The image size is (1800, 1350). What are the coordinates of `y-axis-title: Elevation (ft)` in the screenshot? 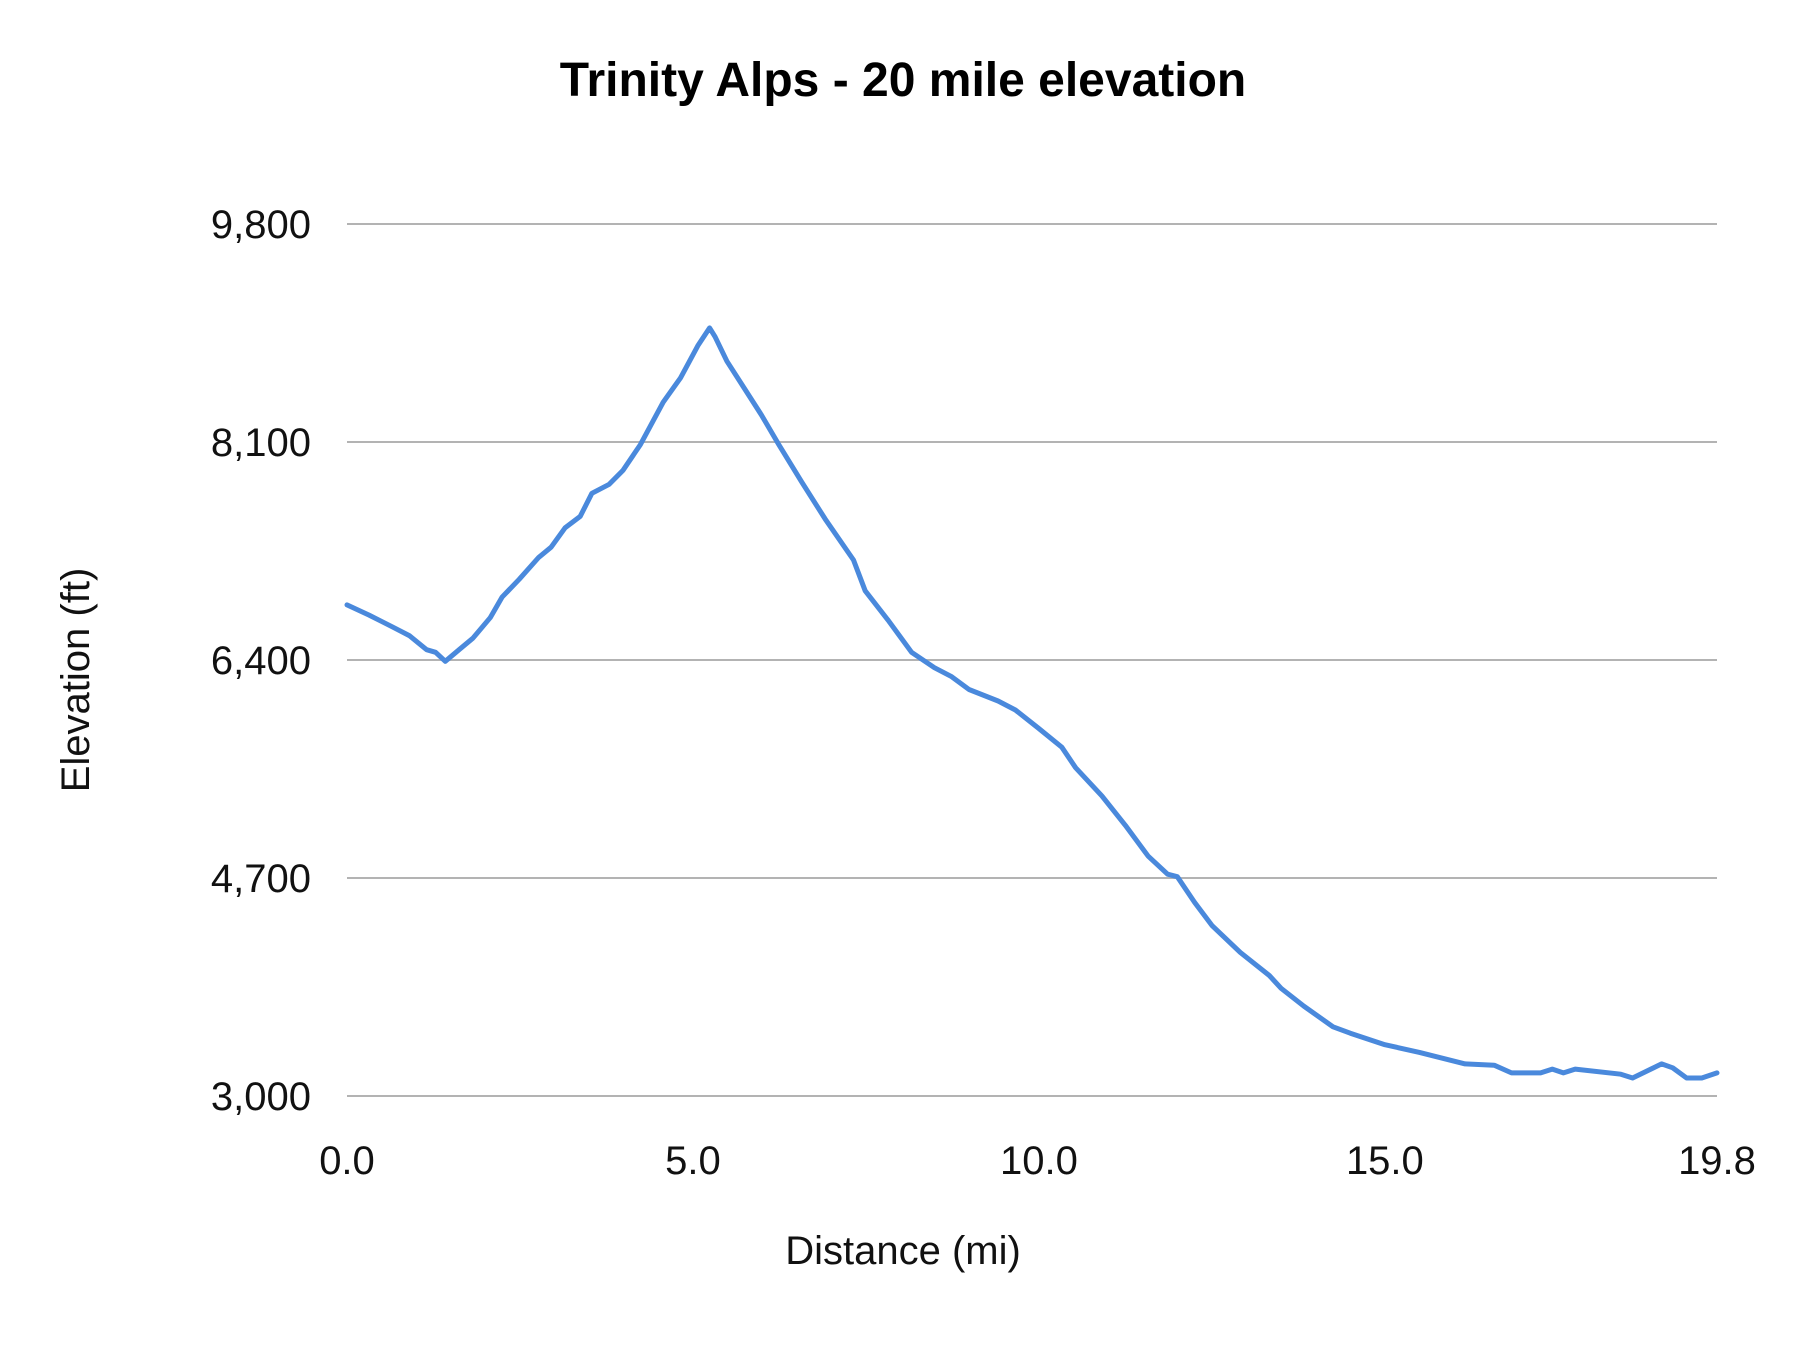 It's located at (76, 680).